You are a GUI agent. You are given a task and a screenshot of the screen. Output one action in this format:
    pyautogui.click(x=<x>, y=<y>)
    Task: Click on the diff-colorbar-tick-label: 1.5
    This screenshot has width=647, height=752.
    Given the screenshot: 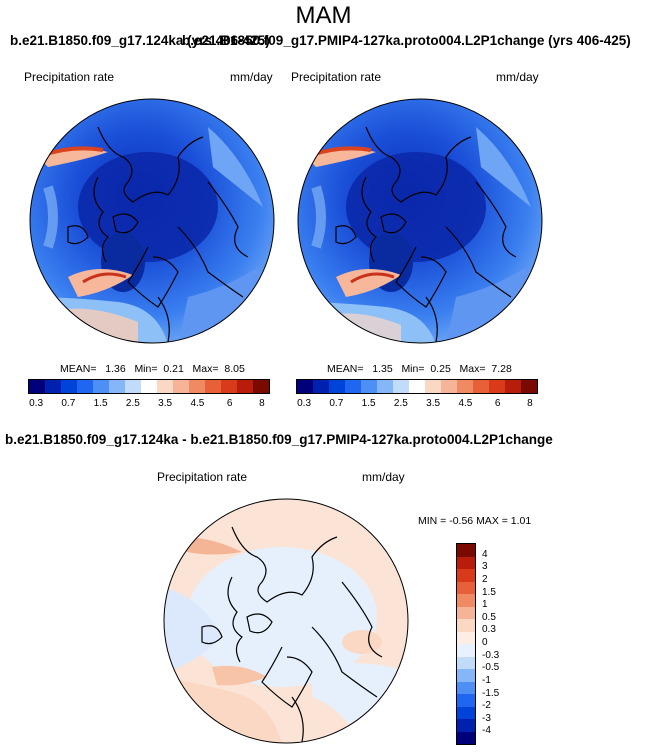 What is the action you would take?
    pyautogui.click(x=489, y=592)
    